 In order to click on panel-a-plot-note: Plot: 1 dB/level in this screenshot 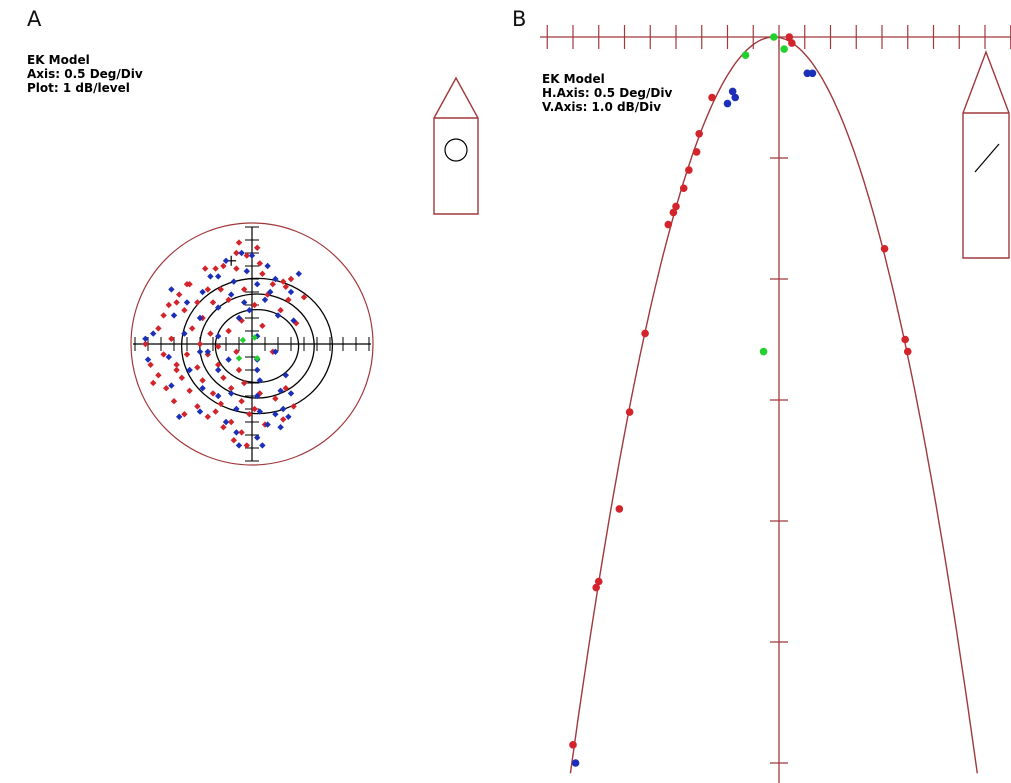, I will do `click(78, 88)`.